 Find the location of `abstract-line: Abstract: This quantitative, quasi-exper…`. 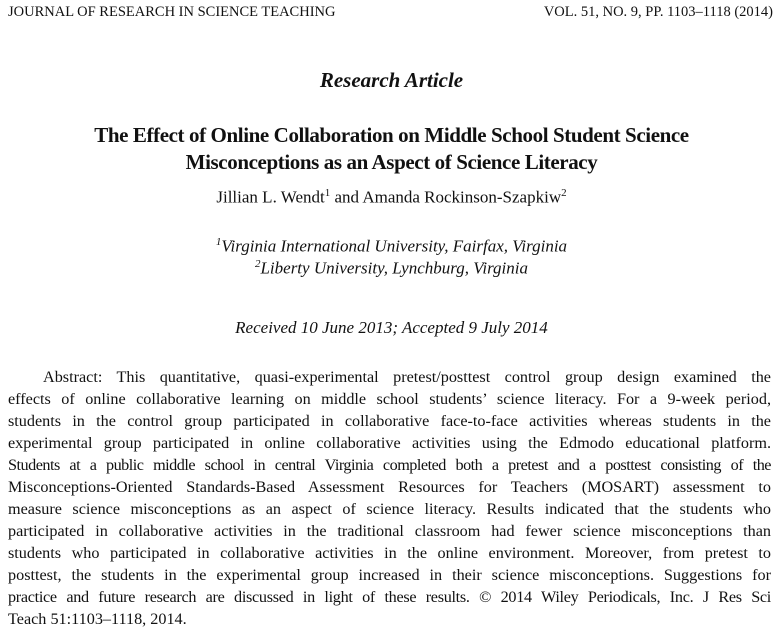

abstract-line: Abstract: This quantitative, quasi-exper… is located at coordinates (407, 377).